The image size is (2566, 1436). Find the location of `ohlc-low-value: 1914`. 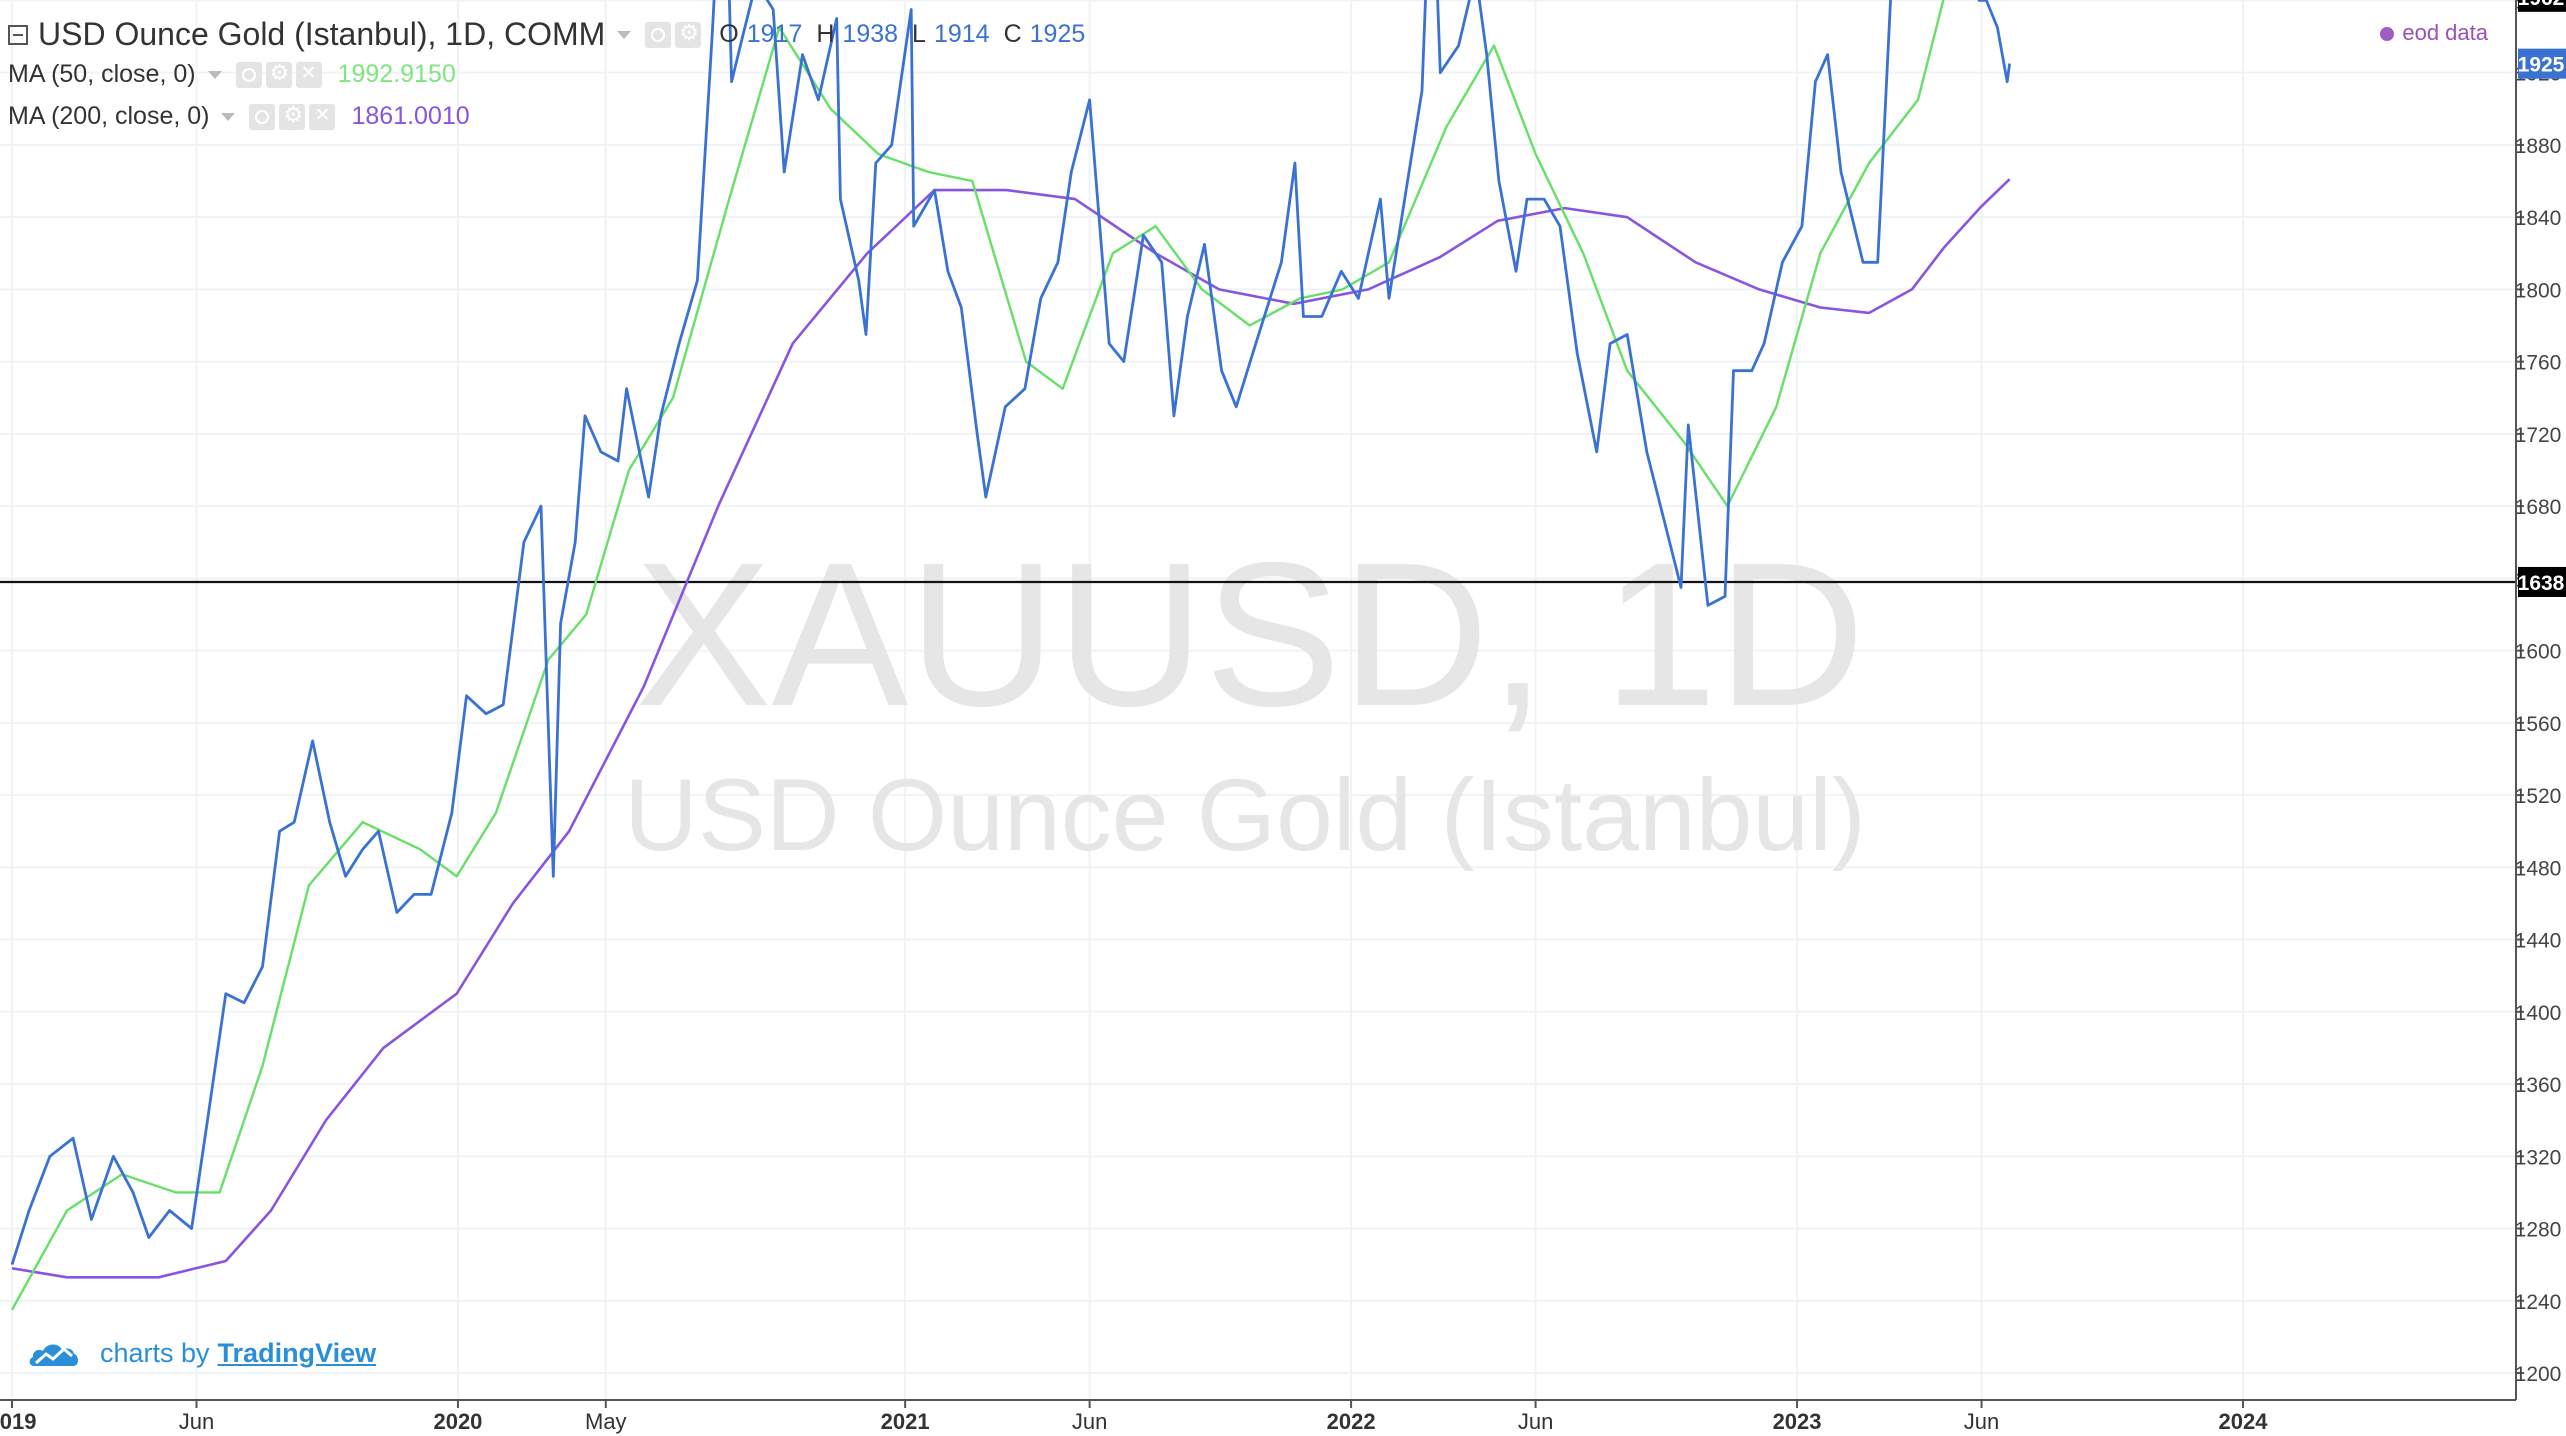

ohlc-low-value: 1914 is located at coordinates (961, 34).